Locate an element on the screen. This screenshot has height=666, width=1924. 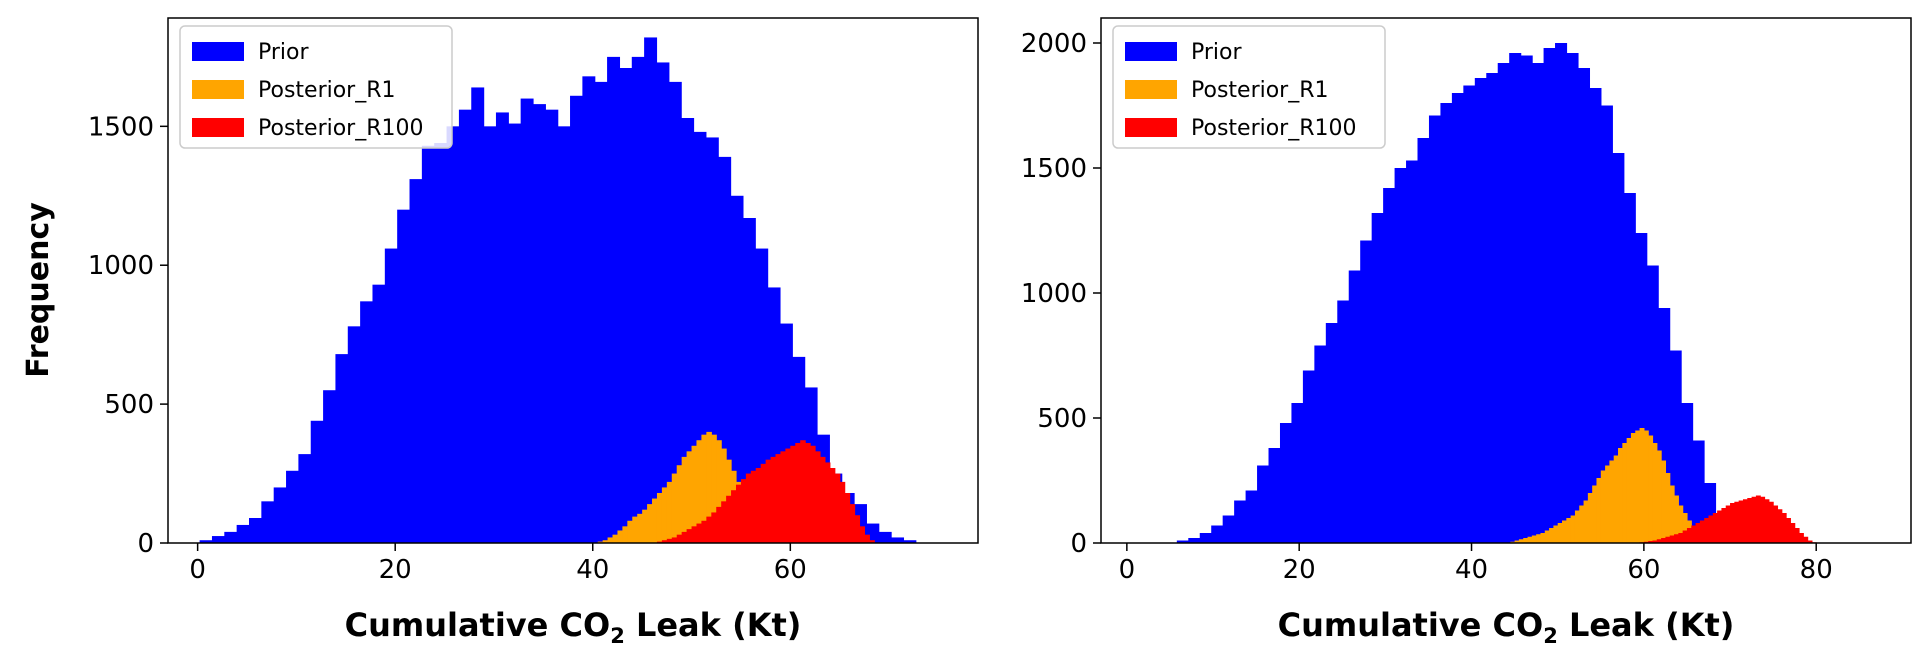
x-axis-label: Cumulative CO2 Leak (Kt) is located at coordinates (1506, 627).